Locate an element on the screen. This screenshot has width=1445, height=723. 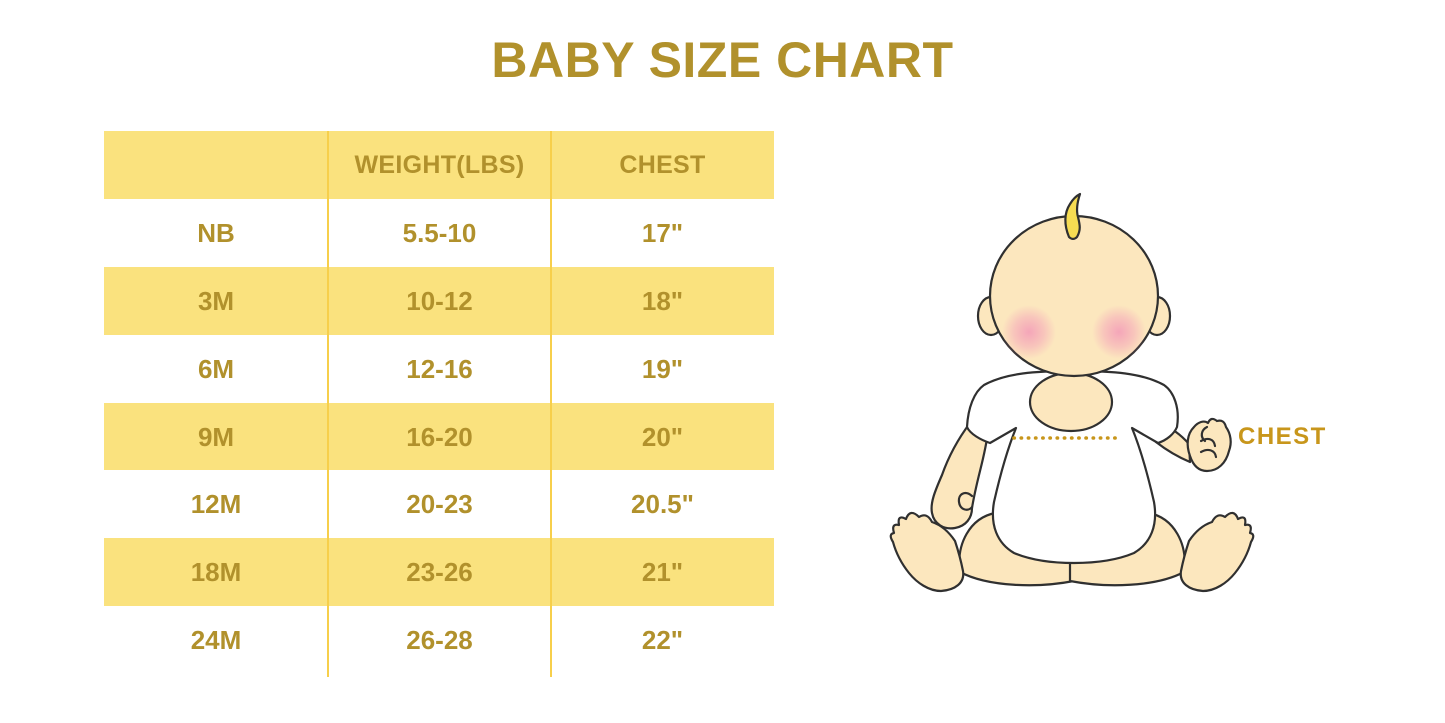
left-foot is located at coordinates (927, 552).